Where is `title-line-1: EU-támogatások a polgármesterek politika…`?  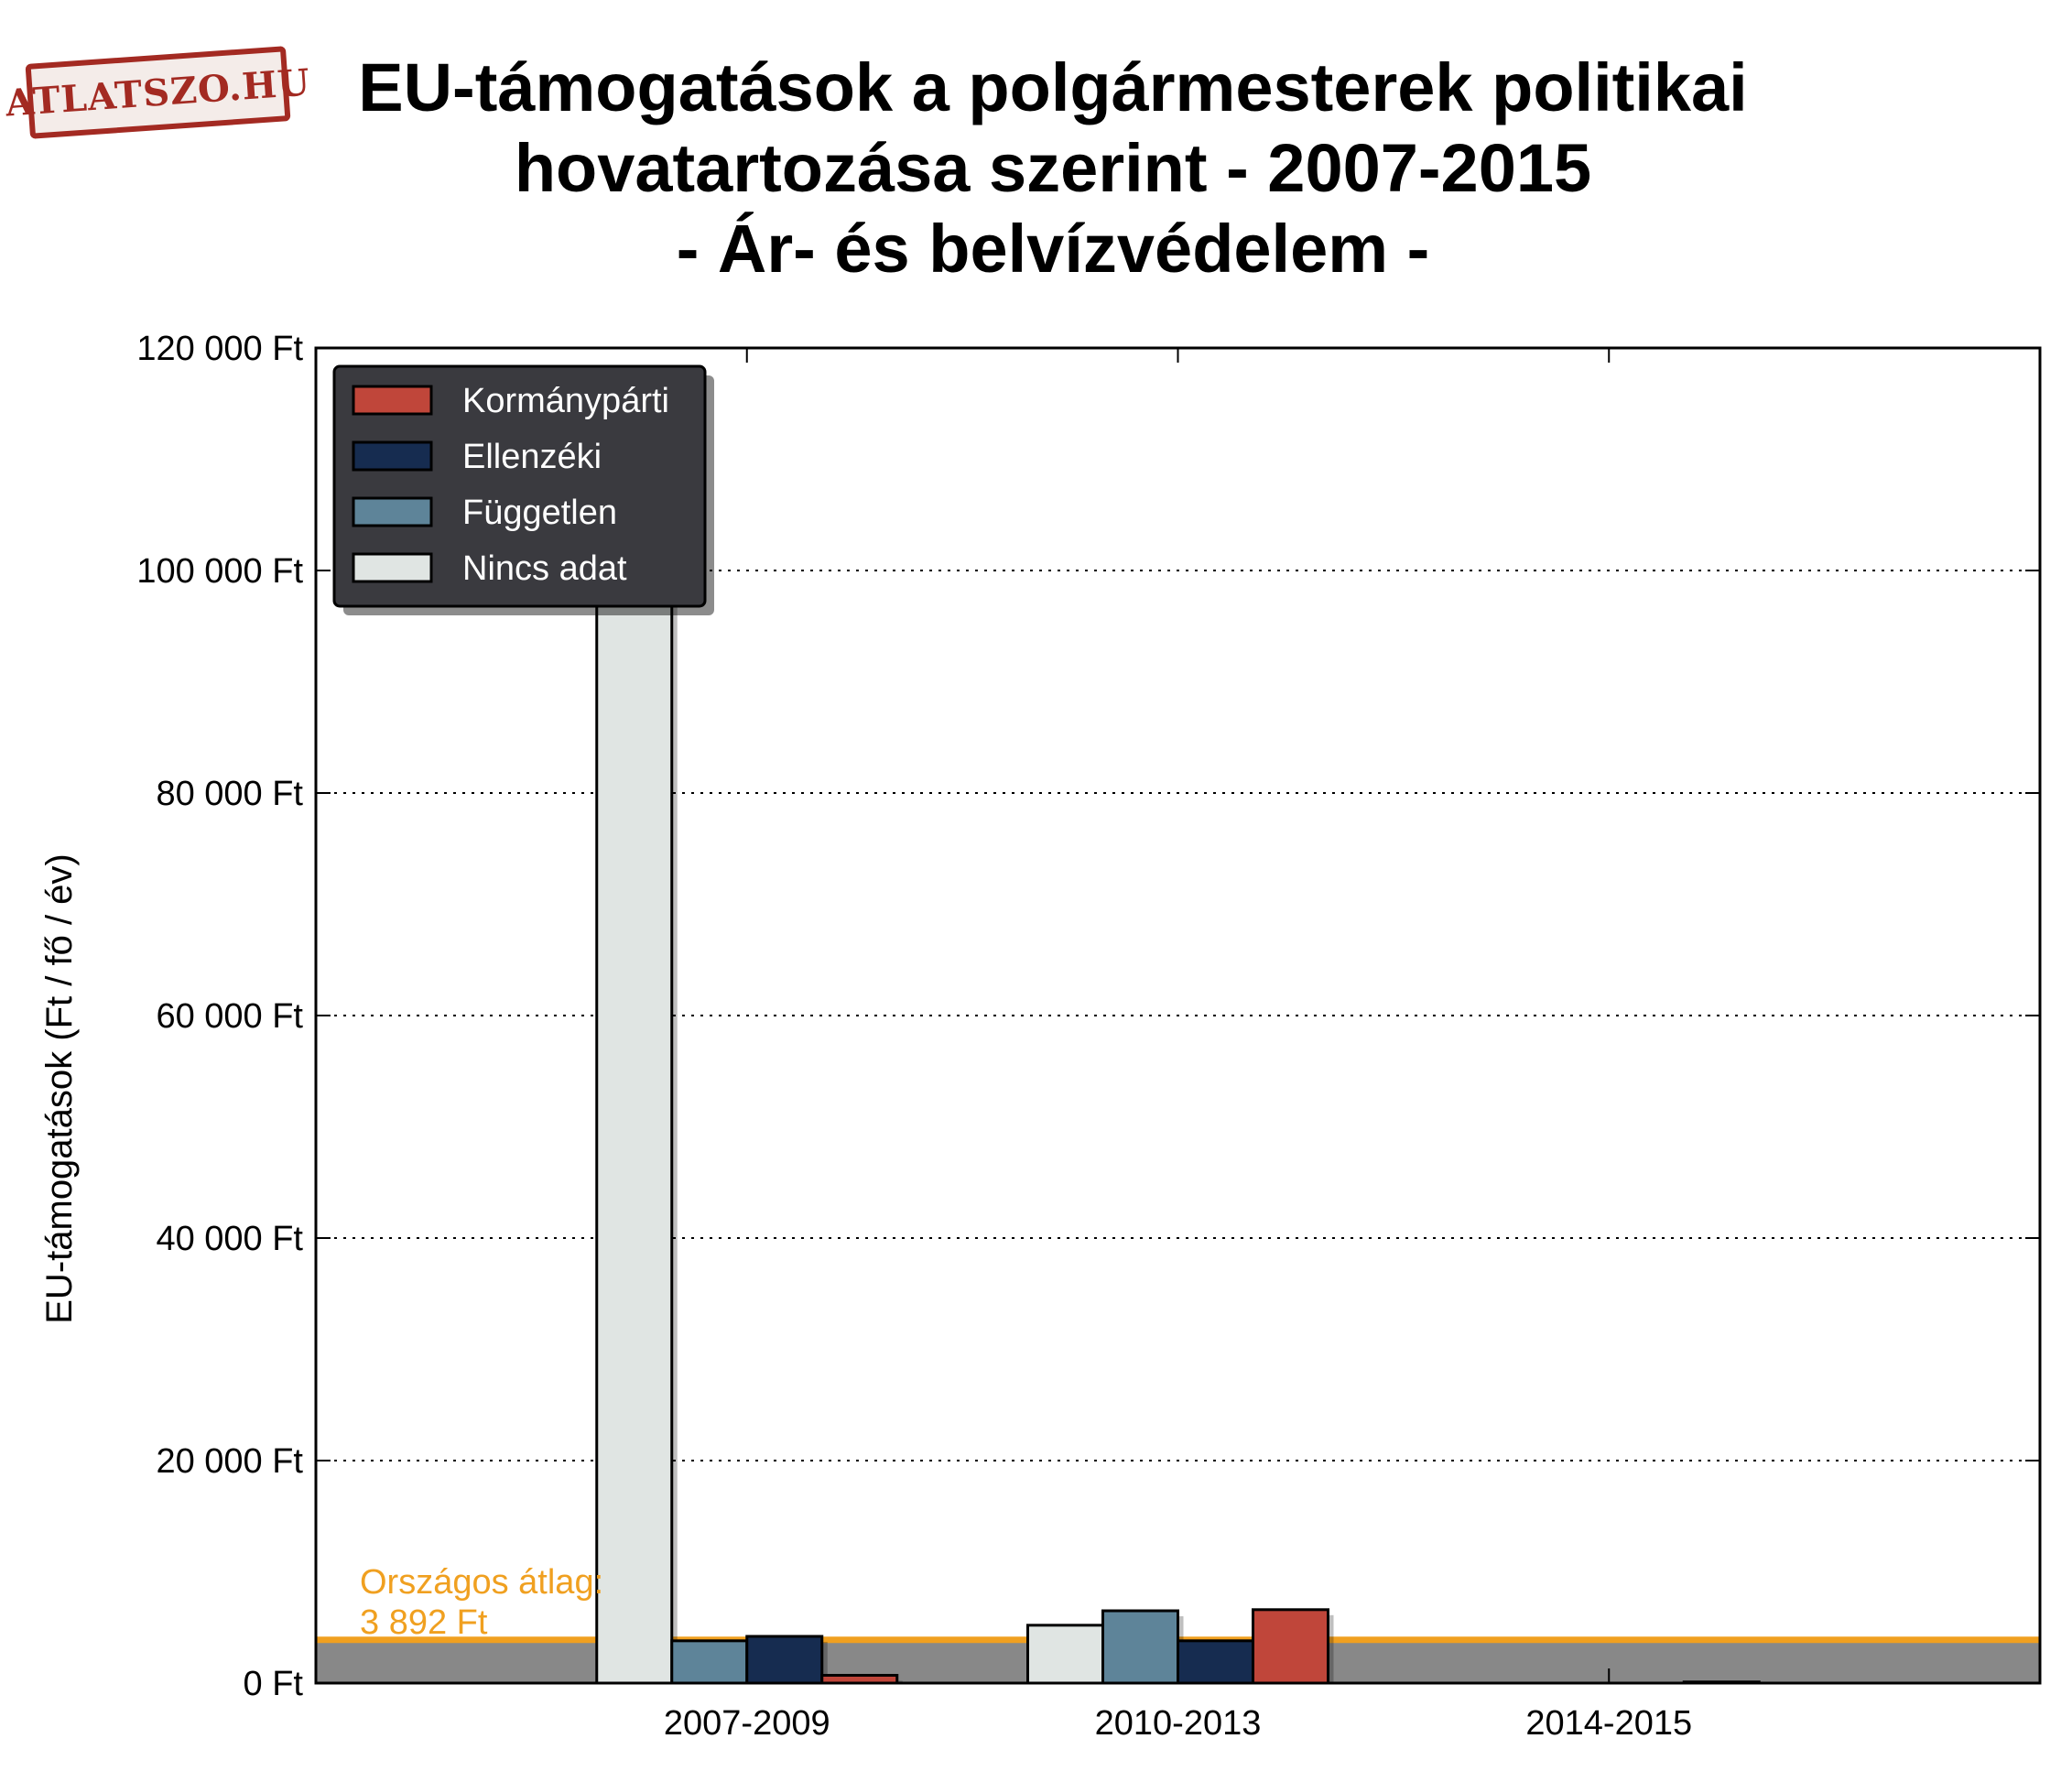
title-line-1: EU-támogatások a polgármesterek politika… is located at coordinates (1053, 87).